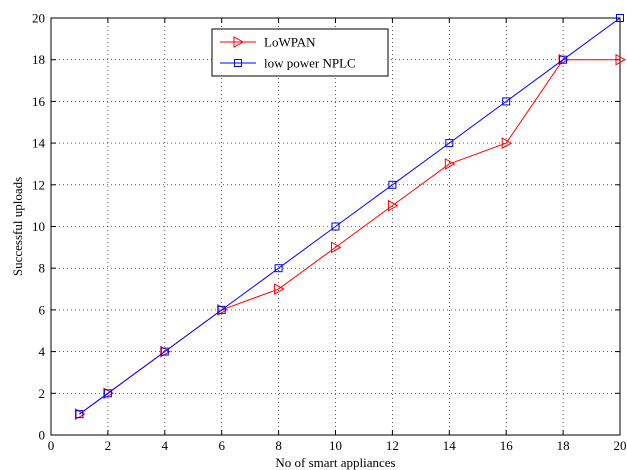  Describe the element at coordinates (290, 42) in the screenshot. I see `legend-label: LoWPAN` at that location.